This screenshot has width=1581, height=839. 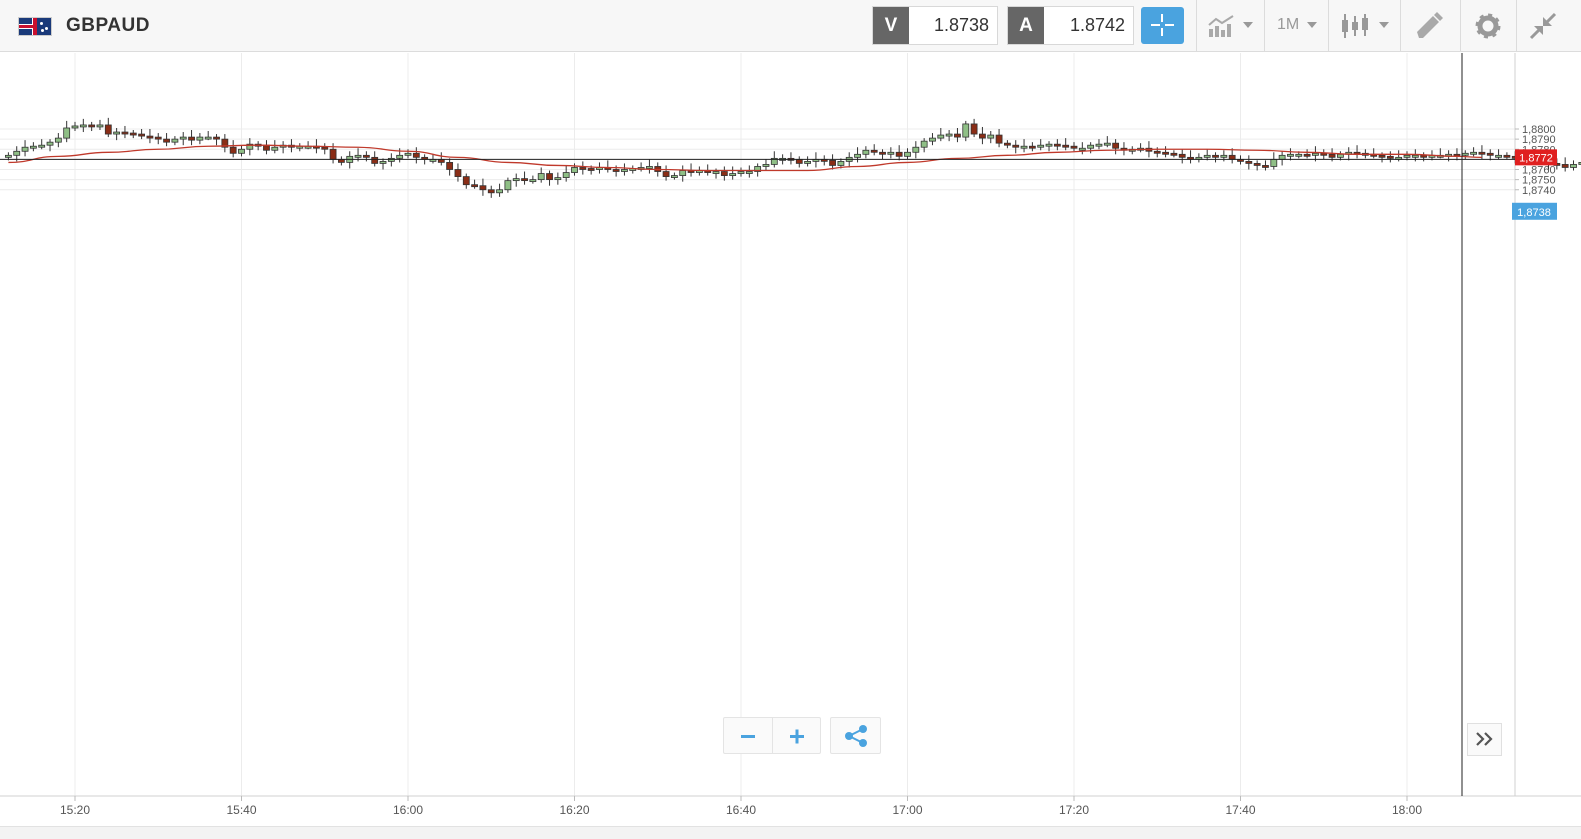 What do you see at coordinates (108, 25) in the screenshot?
I see `symbol-label: GBPAUD` at bounding box center [108, 25].